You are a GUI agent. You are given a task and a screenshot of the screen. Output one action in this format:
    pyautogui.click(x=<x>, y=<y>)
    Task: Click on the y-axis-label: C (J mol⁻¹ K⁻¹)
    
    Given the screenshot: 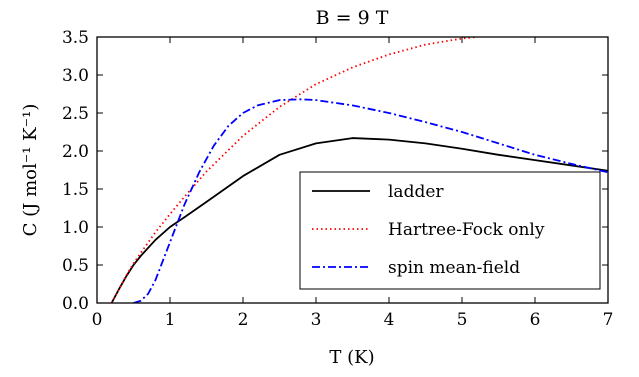 What is the action you would take?
    pyautogui.click(x=30, y=170)
    